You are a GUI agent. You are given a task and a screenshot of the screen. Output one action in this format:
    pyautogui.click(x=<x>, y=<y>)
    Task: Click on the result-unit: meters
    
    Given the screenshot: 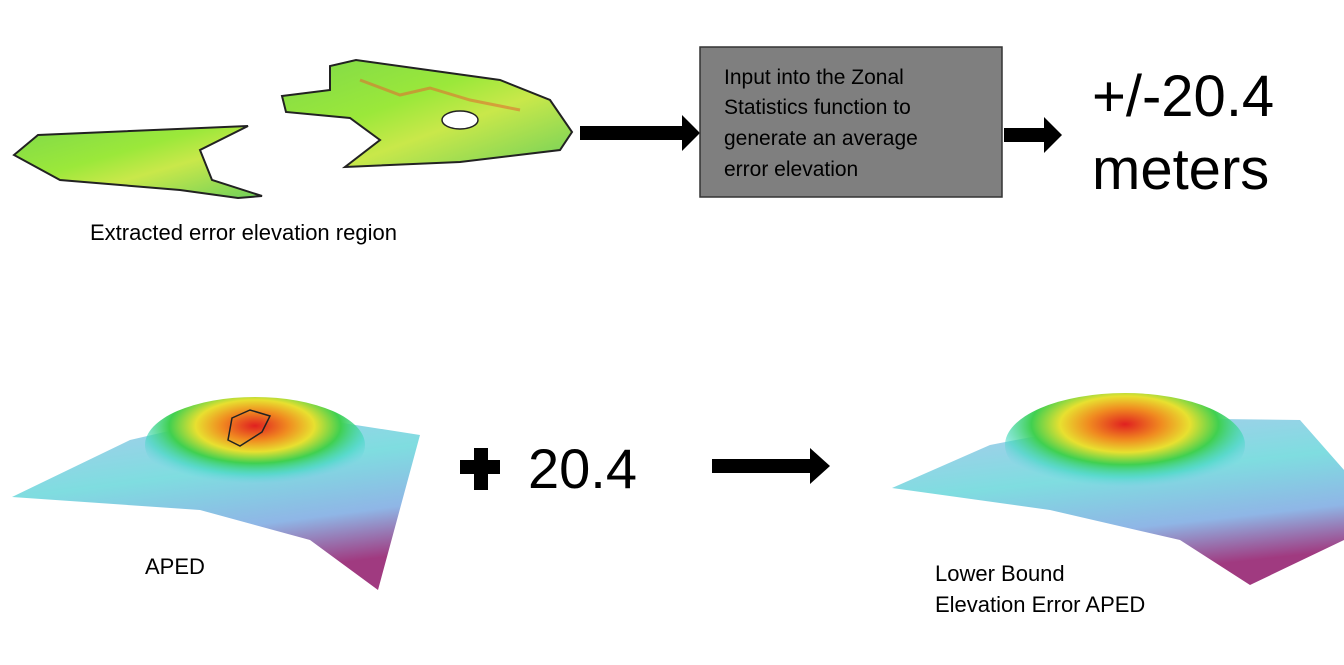 What is the action you would take?
    pyautogui.click(x=1180, y=169)
    